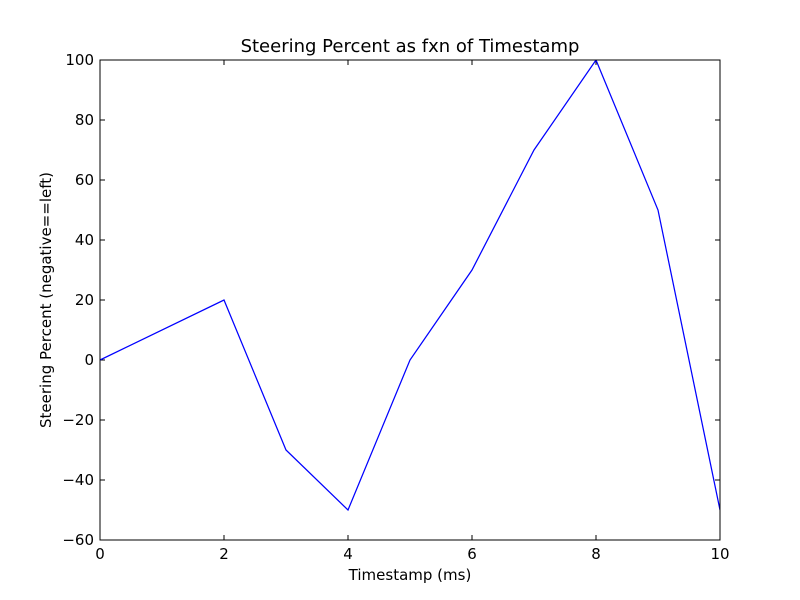 The height and width of the screenshot is (600, 800). What do you see at coordinates (84, 300) in the screenshot?
I see `y-tick-label-4: 20` at bounding box center [84, 300].